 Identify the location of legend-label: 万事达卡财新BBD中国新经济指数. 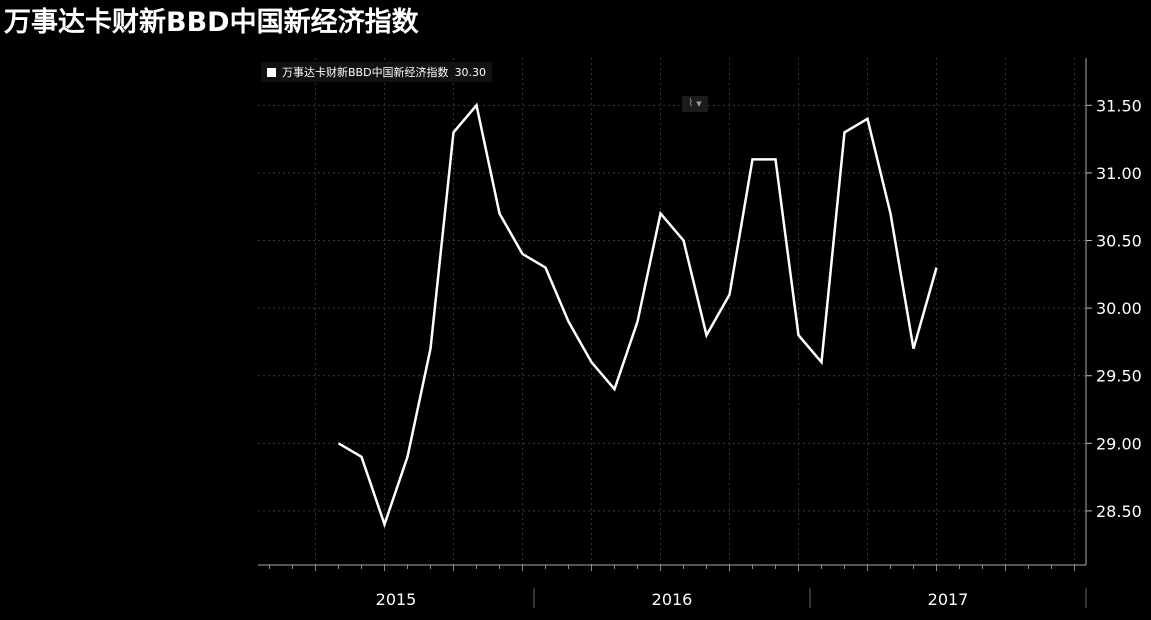
(365, 72).